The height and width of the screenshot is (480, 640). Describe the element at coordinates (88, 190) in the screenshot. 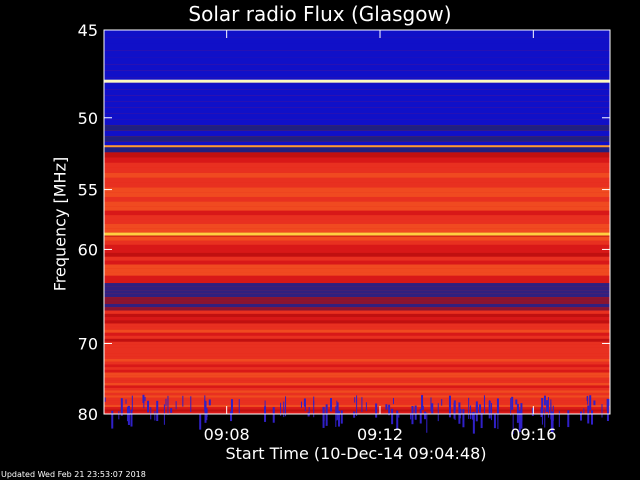

I see `y-tick-label: 55` at that location.